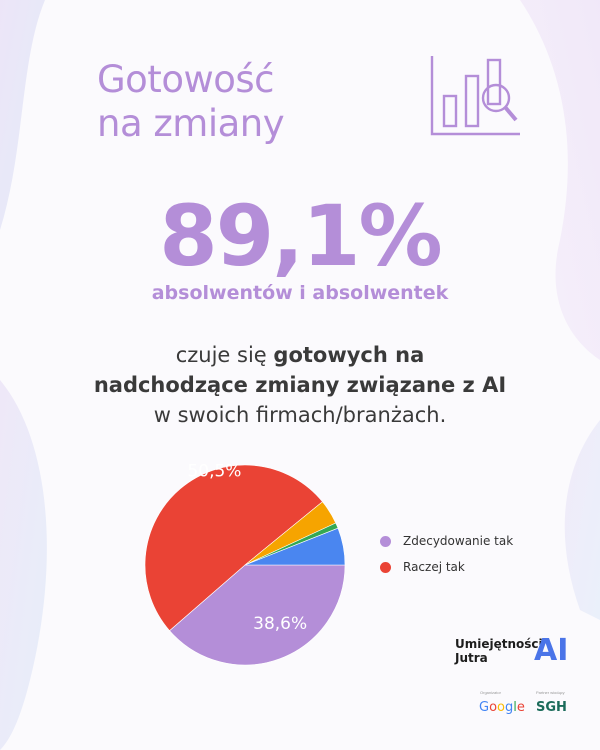 This screenshot has height=750, width=600. What do you see at coordinates (191, 123) in the screenshot?
I see `title-line-2: na zmiany` at bounding box center [191, 123].